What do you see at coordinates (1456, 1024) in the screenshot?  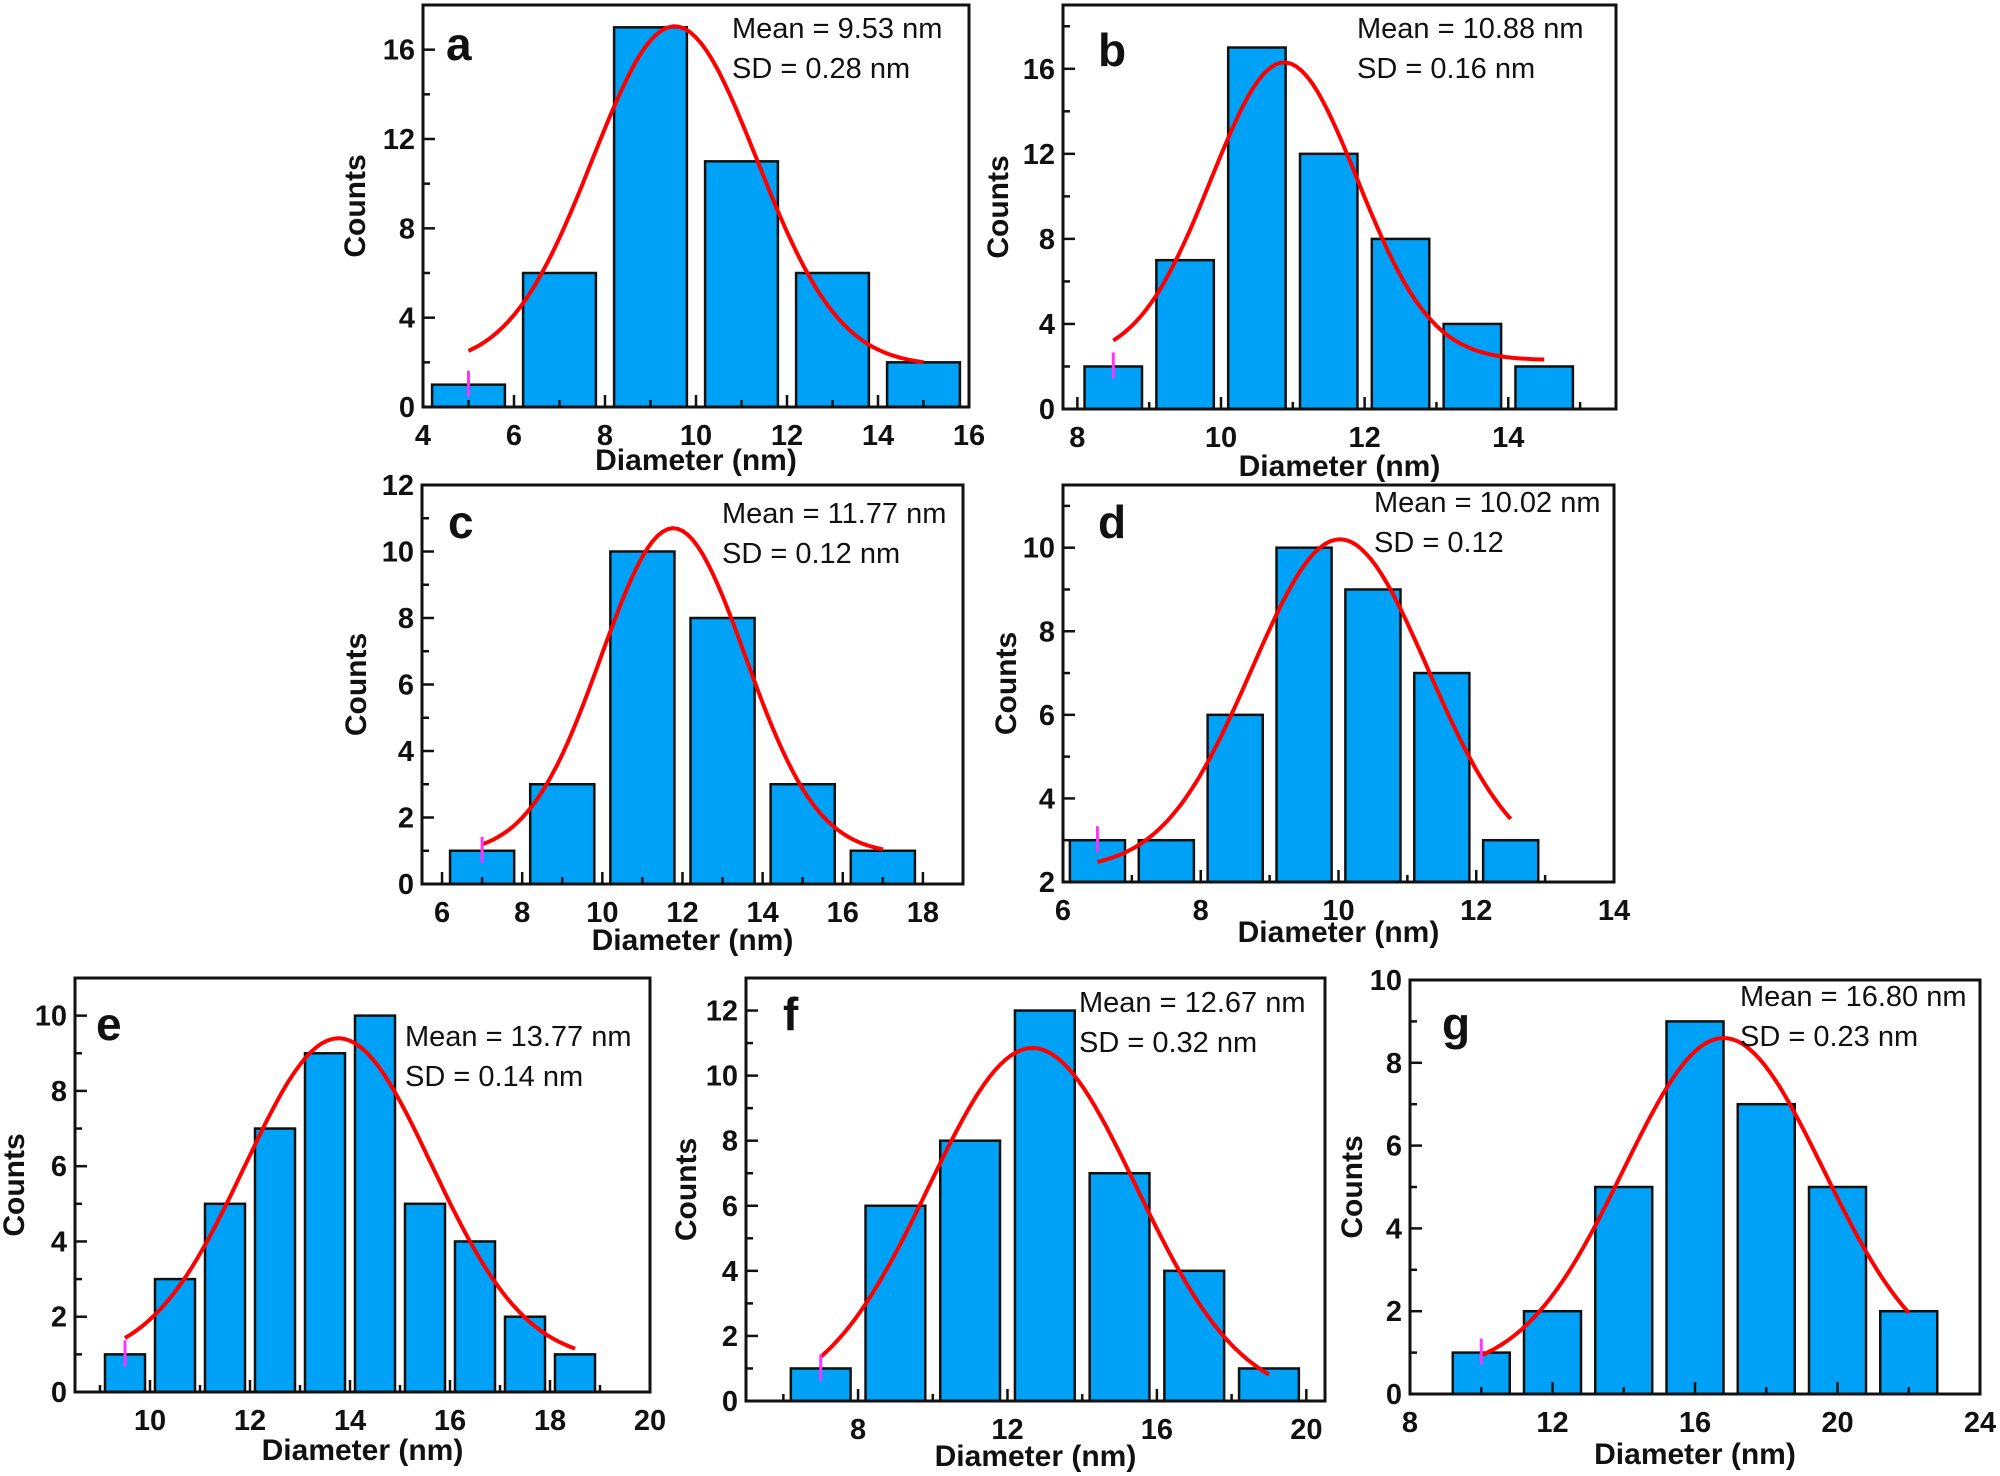 I see `panel-label: g` at bounding box center [1456, 1024].